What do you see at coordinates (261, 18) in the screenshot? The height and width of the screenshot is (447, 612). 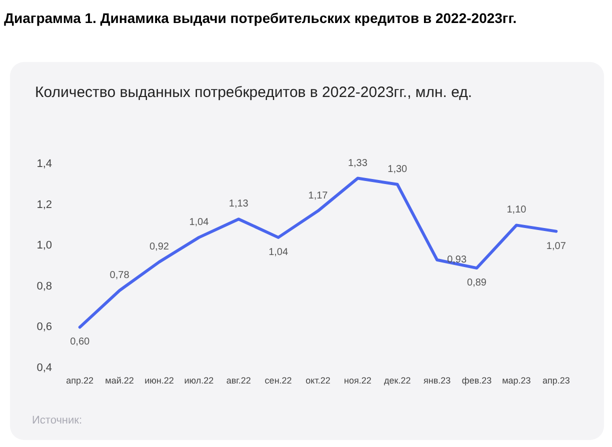 I see `chart-title: Диаграмма 1. Динамика выдачи потребительских кредитов в 2022-2023гг.` at bounding box center [261, 18].